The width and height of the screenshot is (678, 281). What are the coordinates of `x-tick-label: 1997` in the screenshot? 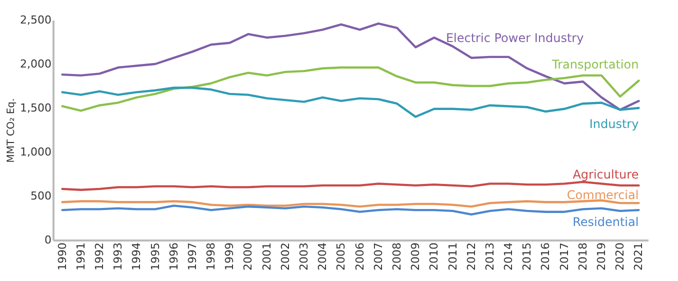 It's located at (192, 256).